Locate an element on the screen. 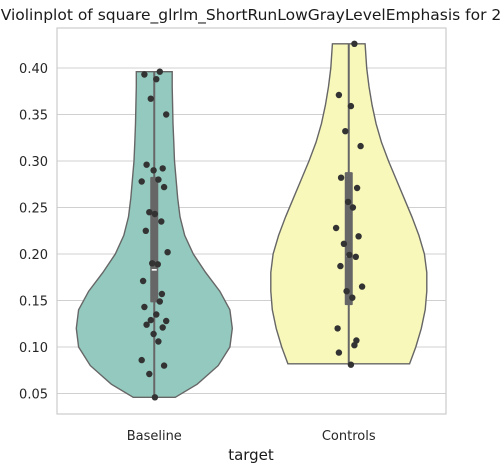 The height and width of the screenshot is (473, 503). y-tick-labels: 0.05 0.10 0.15 0.20 0.25 0.30 0.35 0.40 is located at coordinates (33, 232).